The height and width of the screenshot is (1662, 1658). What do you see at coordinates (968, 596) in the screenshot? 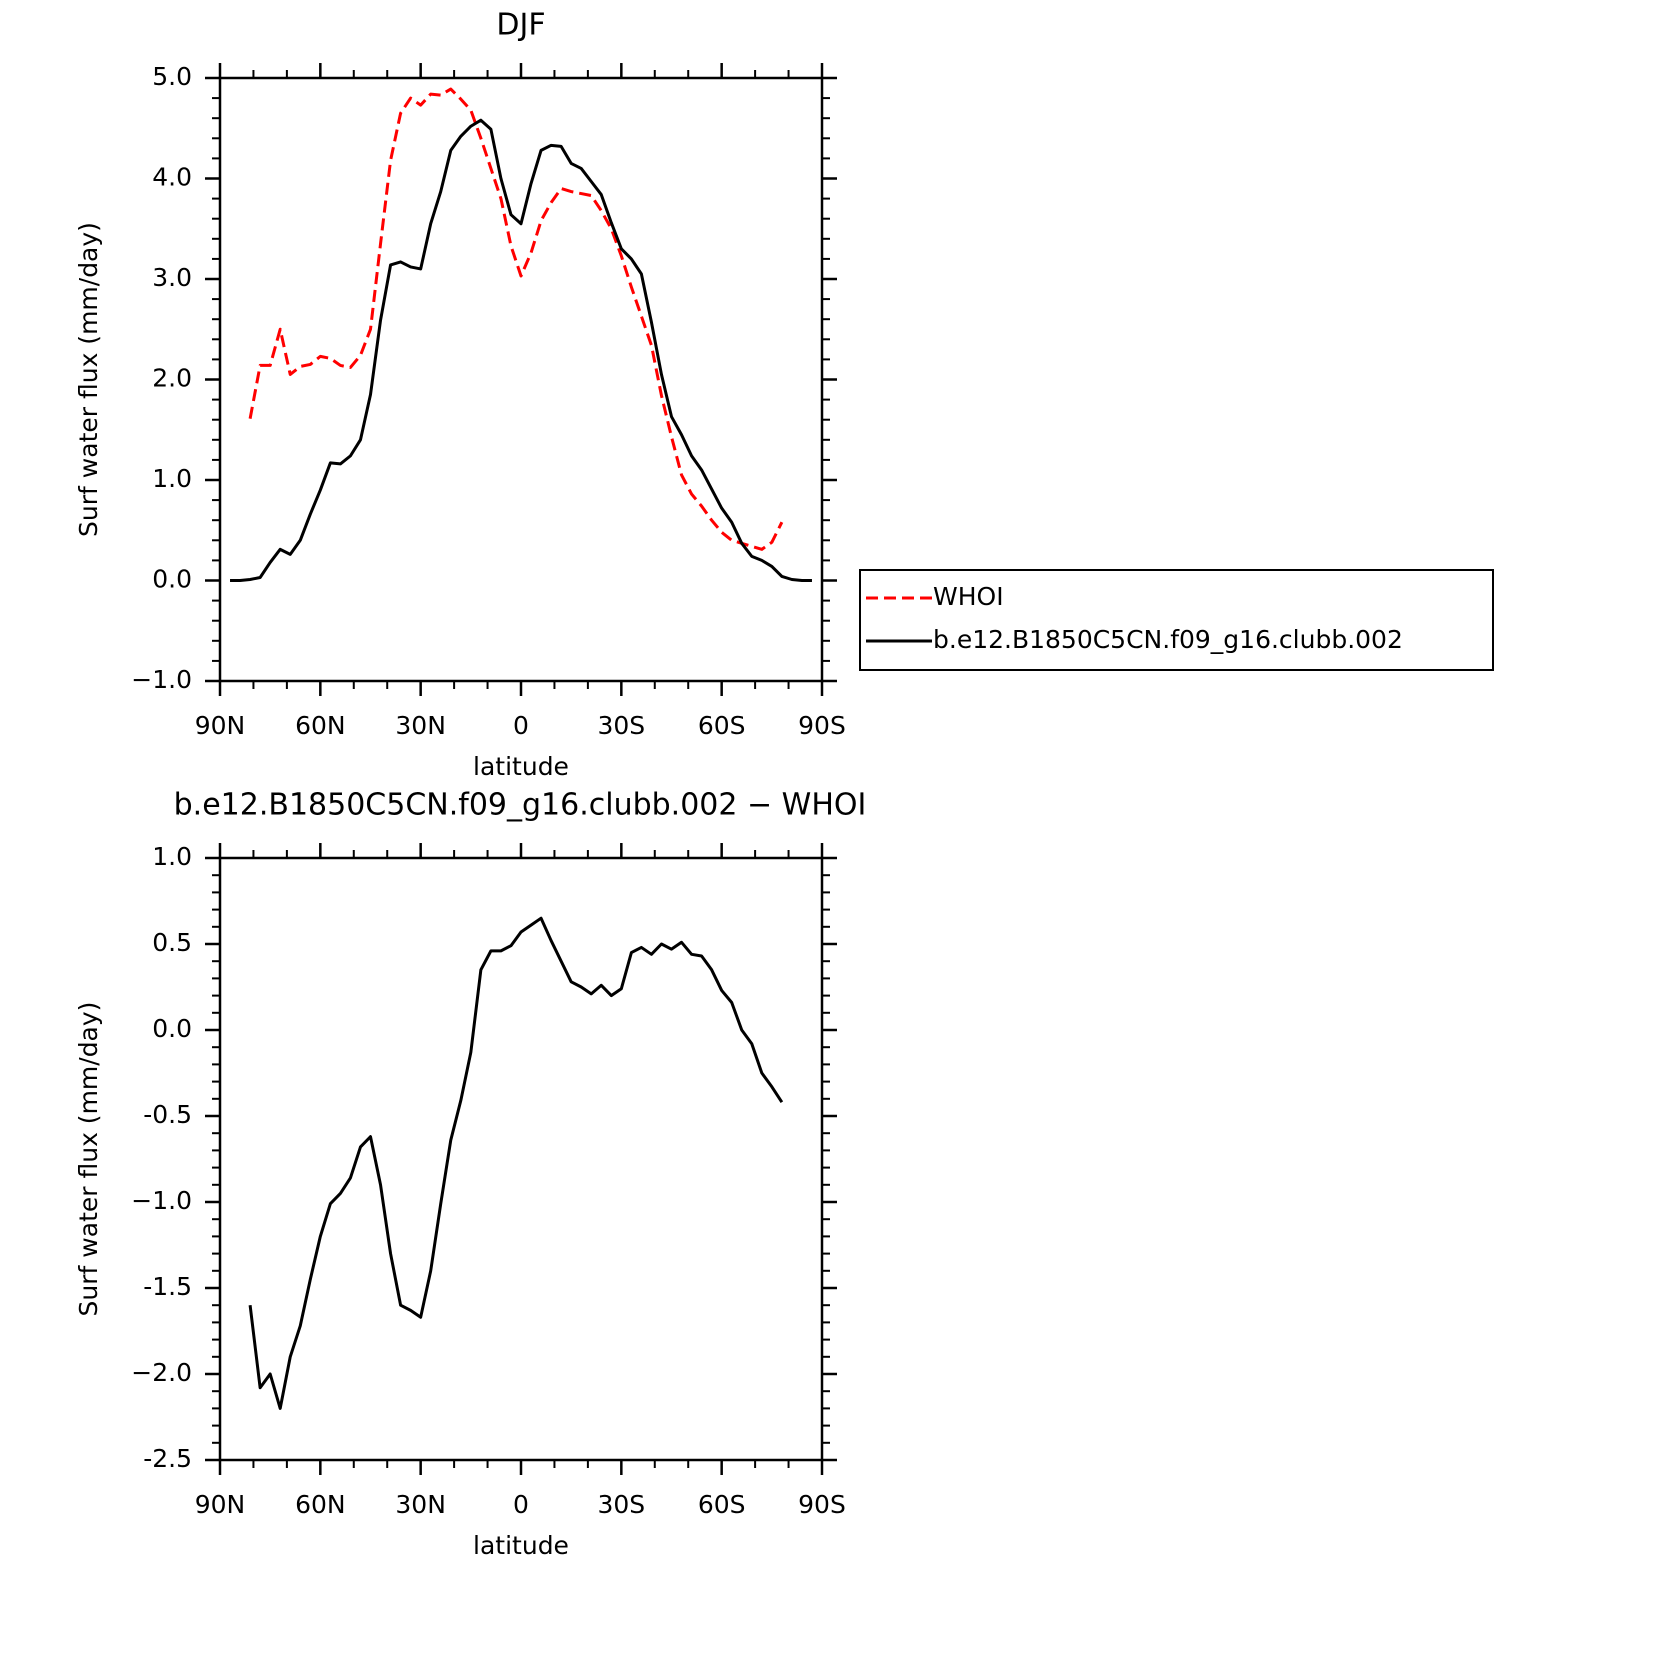
I see `legend-label: WHOI` at bounding box center [968, 596].